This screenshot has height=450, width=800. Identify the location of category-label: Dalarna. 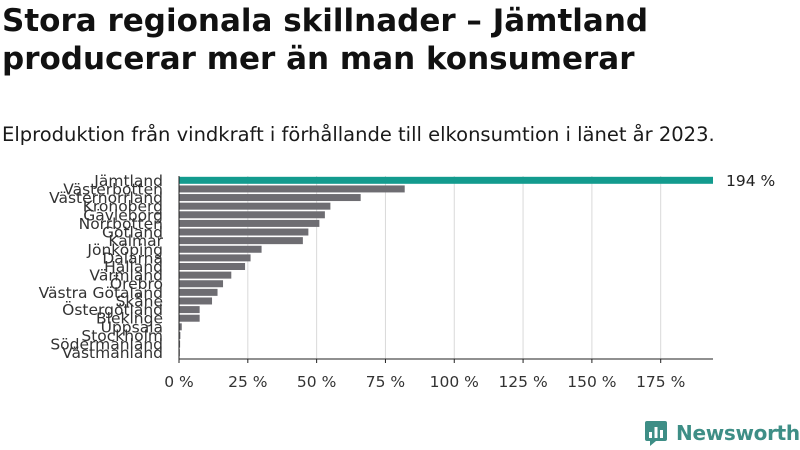
(132, 258).